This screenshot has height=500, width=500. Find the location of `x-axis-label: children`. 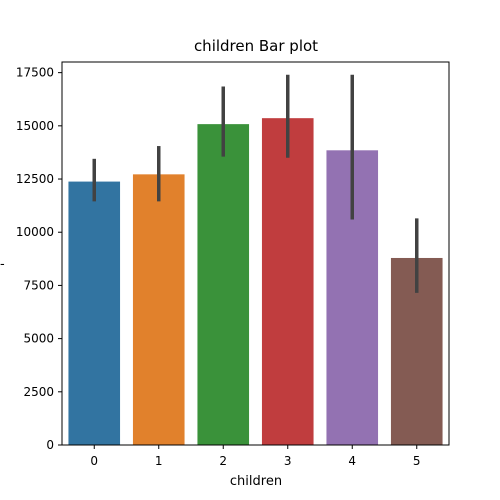

x-axis-label: children is located at coordinates (256, 481).